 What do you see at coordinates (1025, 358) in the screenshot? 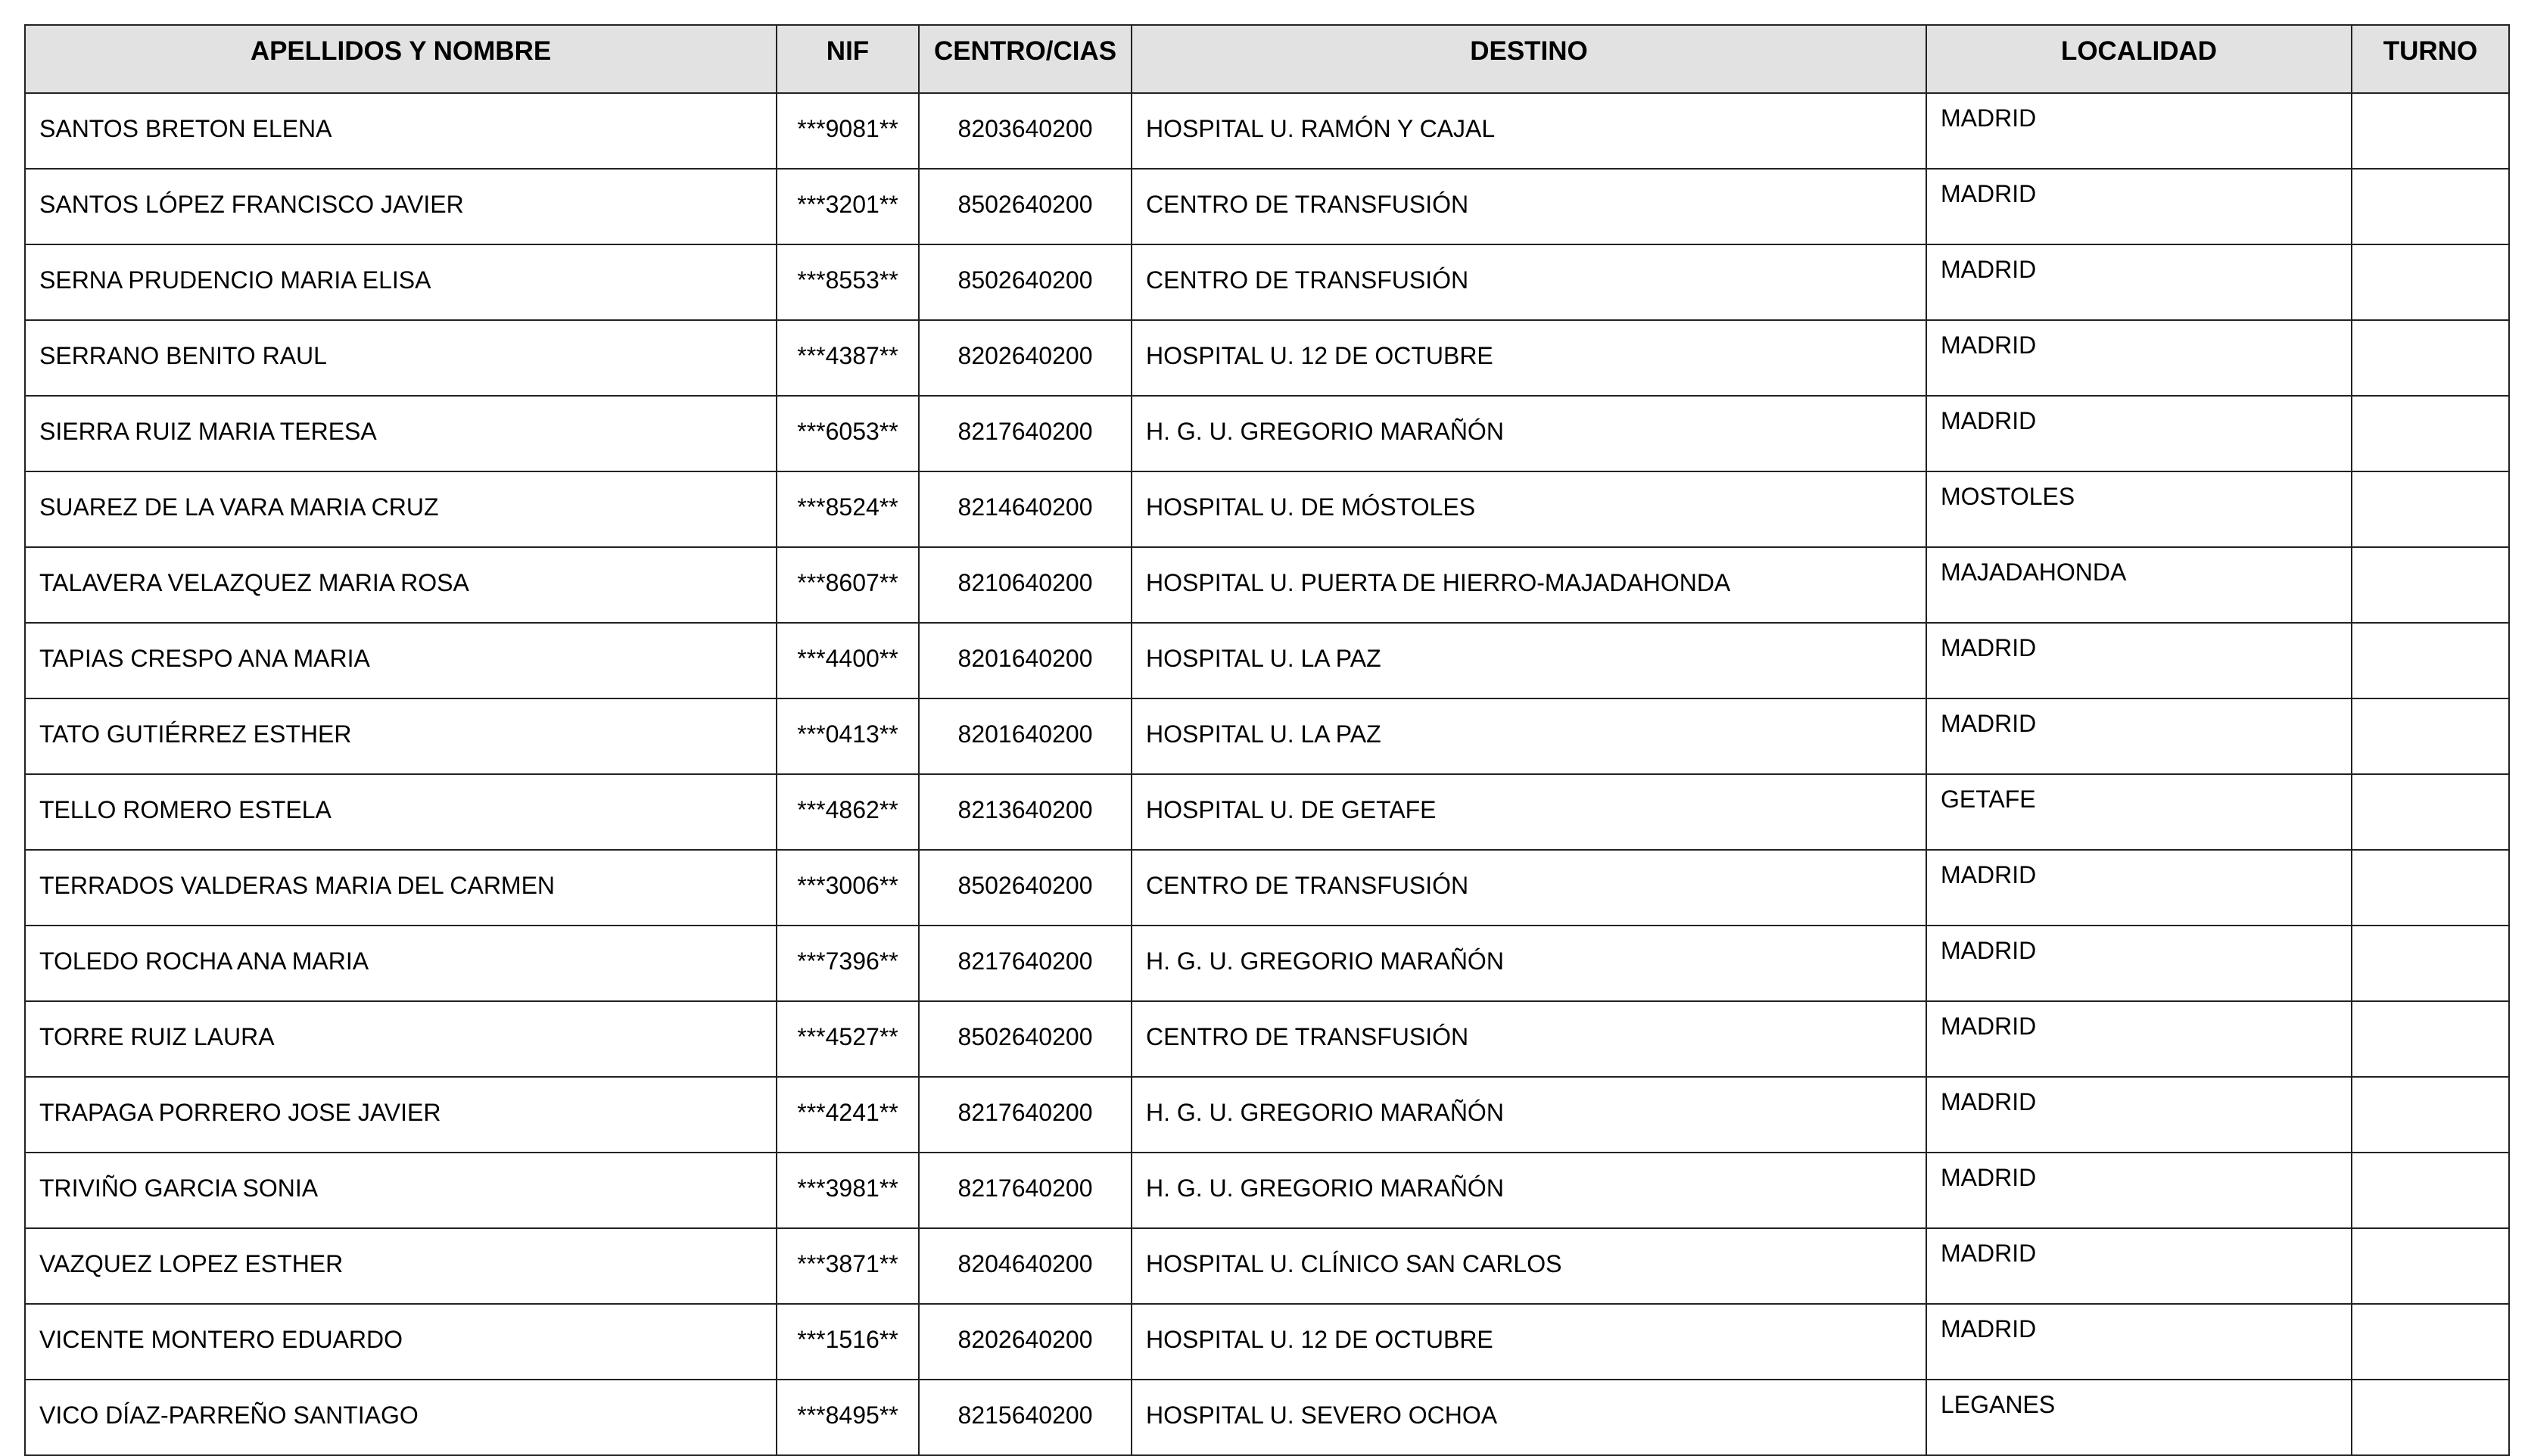
I see `cell-centro-cias: 8202640200` at bounding box center [1025, 358].